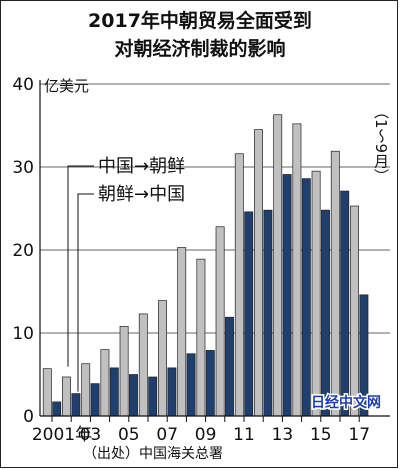 This screenshot has height=470, width=400. What do you see at coordinates (359, 435) in the screenshot?
I see `x-tick-label-8: 17` at bounding box center [359, 435].